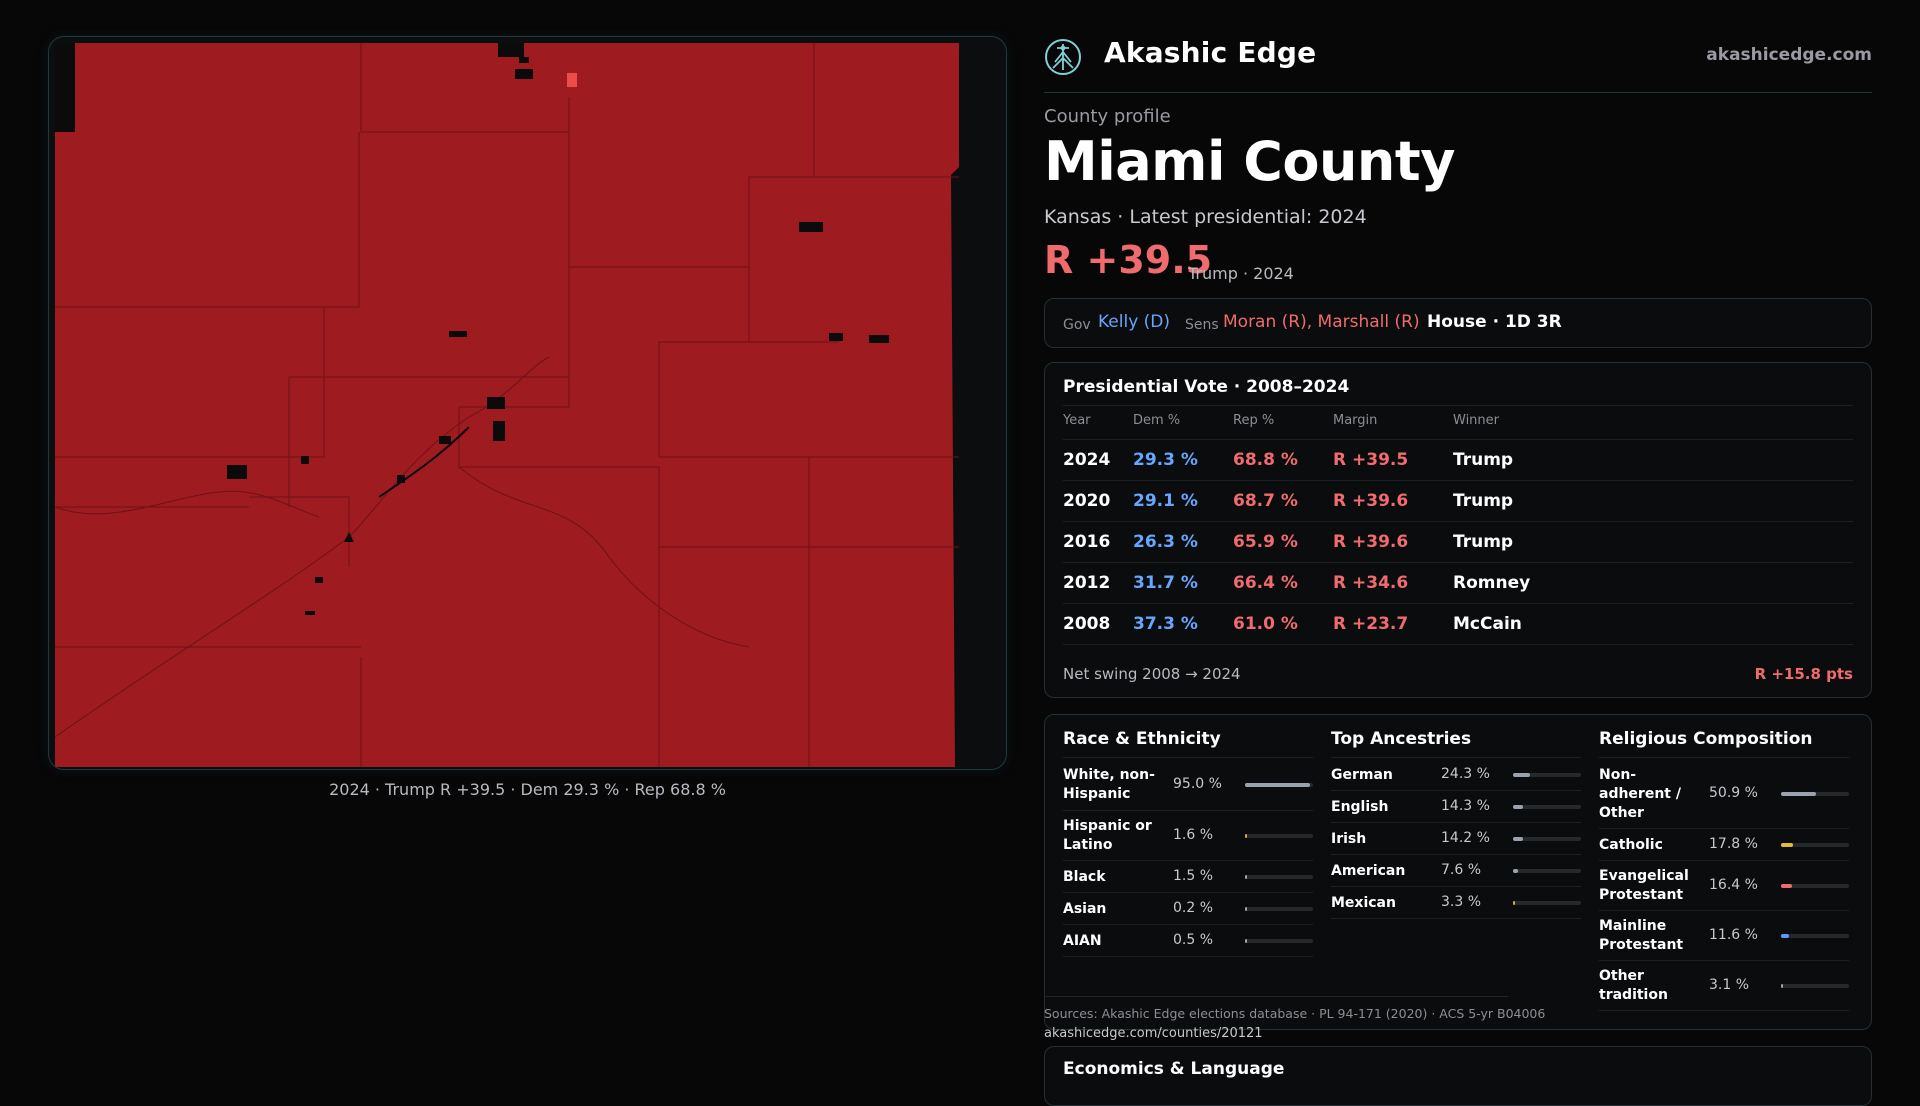 The image size is (1920, 1106). Describe the element at coordinates (1371, 542) in the screenshot. I see `row-margin: R +39.6` at that location.